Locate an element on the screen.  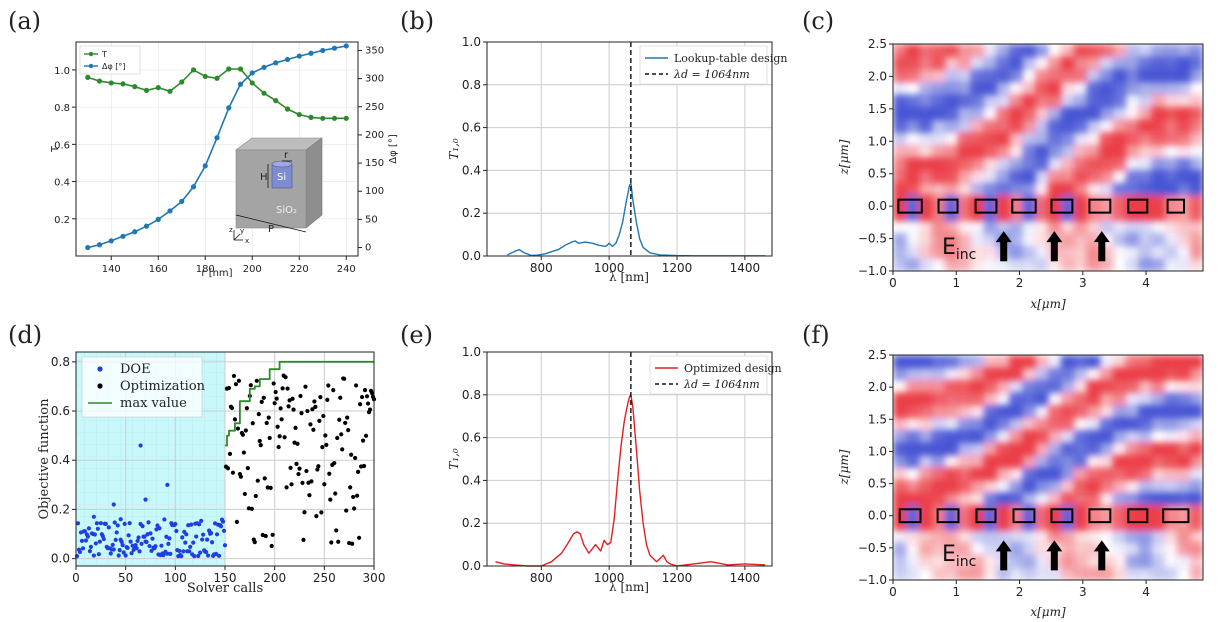
x-tick-label: 220 is located at coordinates (299, 269).